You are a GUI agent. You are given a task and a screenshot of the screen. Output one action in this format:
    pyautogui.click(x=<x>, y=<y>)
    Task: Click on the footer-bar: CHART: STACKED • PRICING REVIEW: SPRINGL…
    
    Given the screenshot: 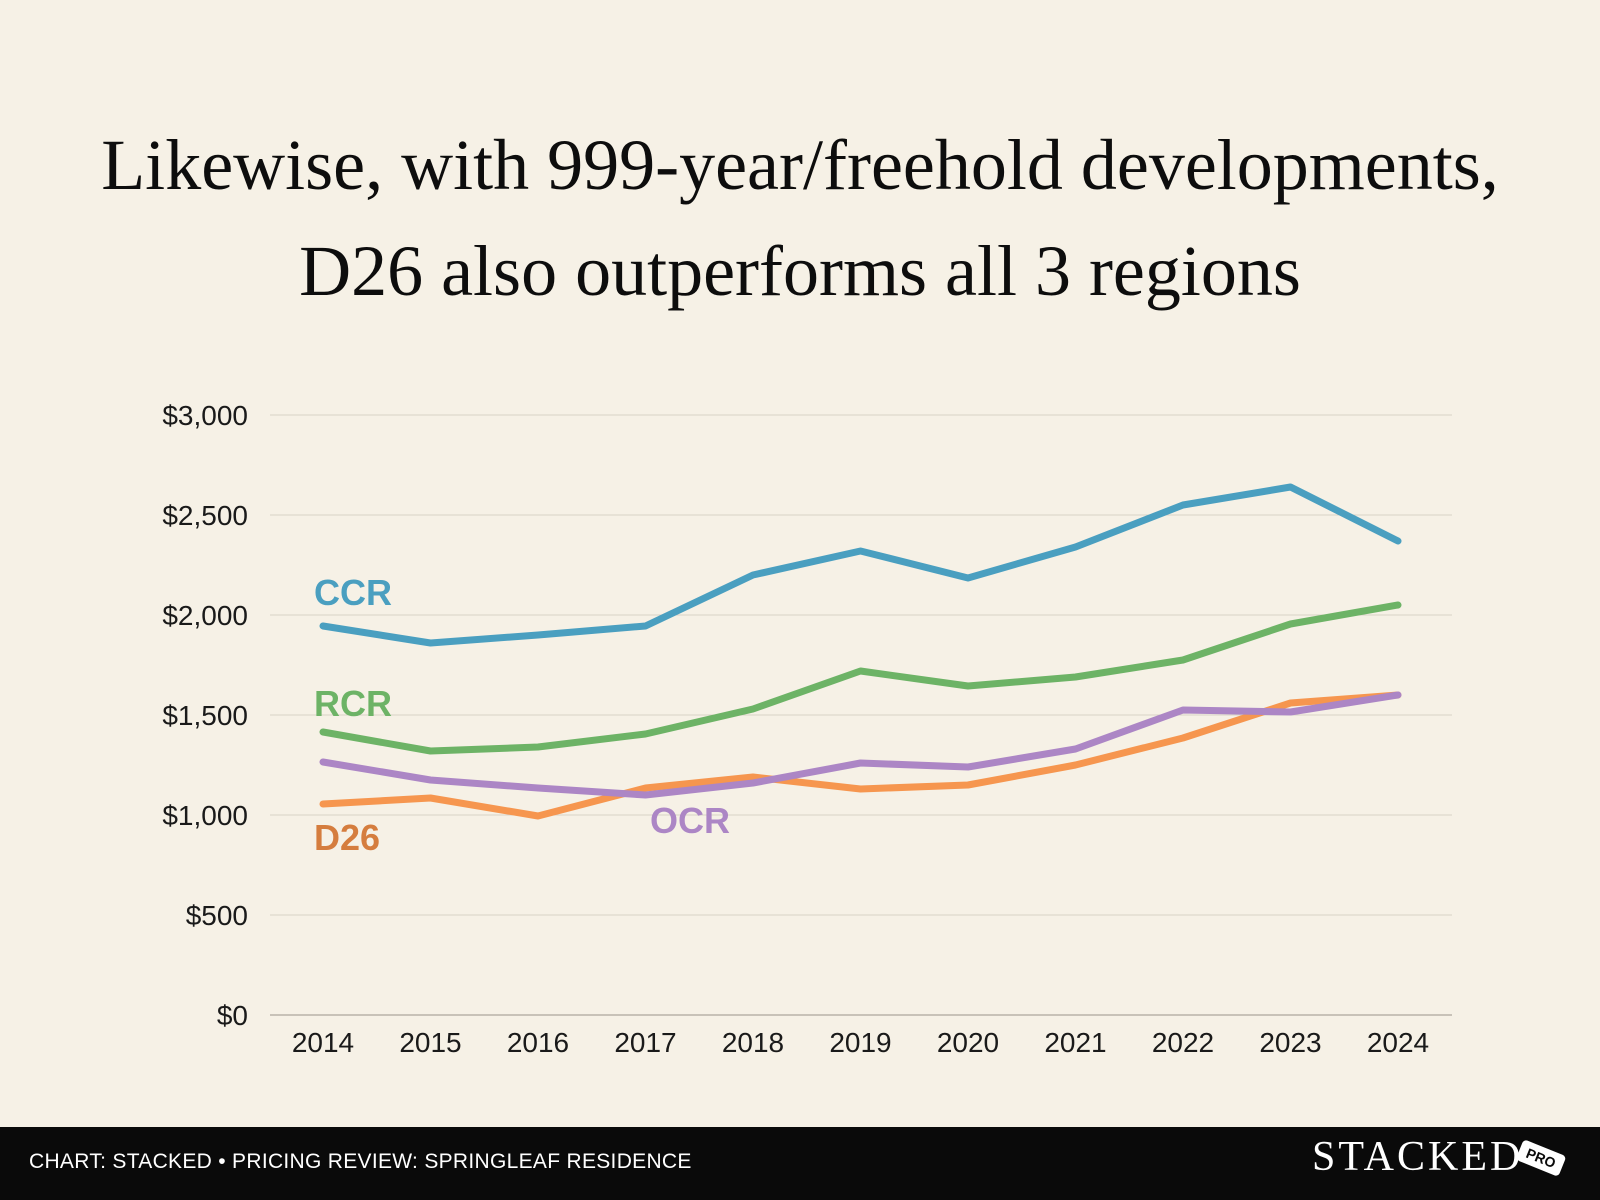 What is the action you would take?
    pyautogui.click(x=800, y=1163)
    